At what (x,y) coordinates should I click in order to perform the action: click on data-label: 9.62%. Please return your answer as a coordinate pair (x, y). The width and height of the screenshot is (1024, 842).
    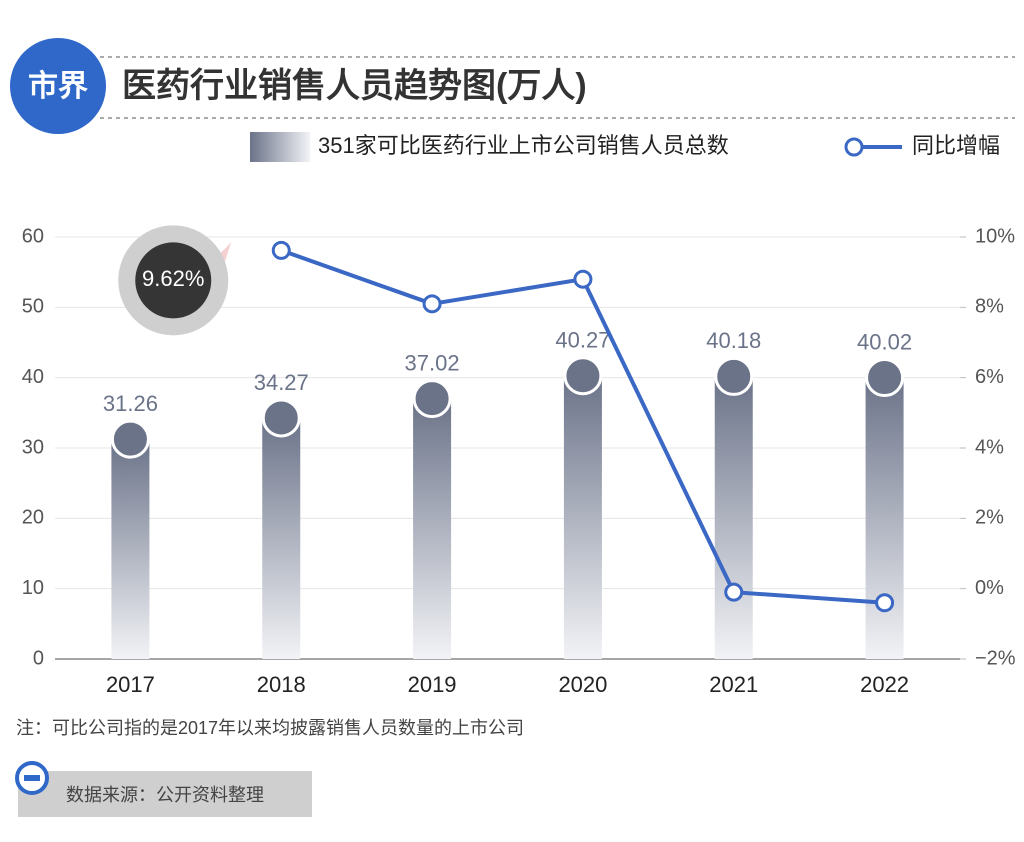
    Looking at the image, I should click on (173, 278).